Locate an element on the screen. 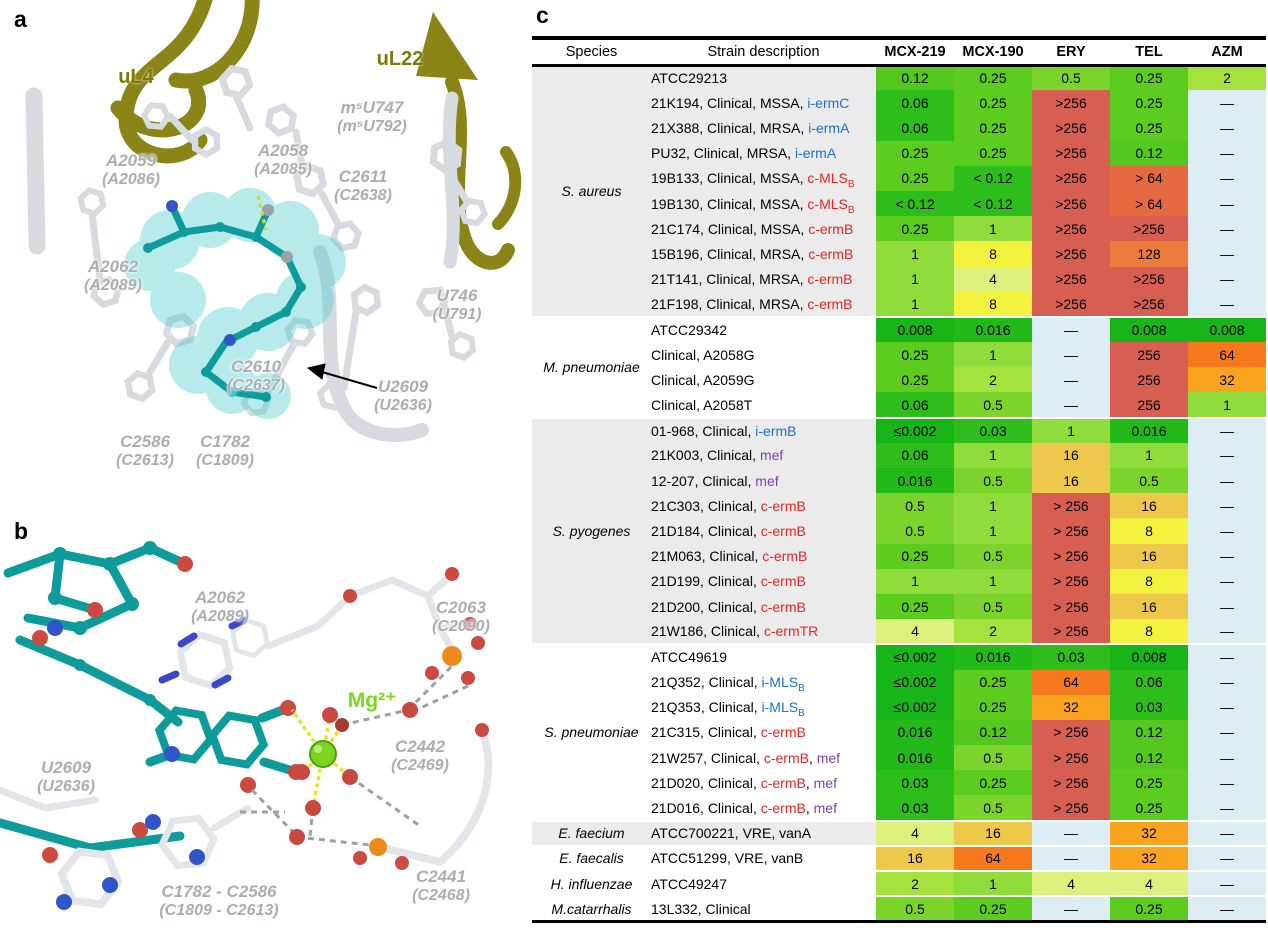 The image size is (1268, 933). resistance-gene-label: i-ermC is located at coordinates (828, 102).